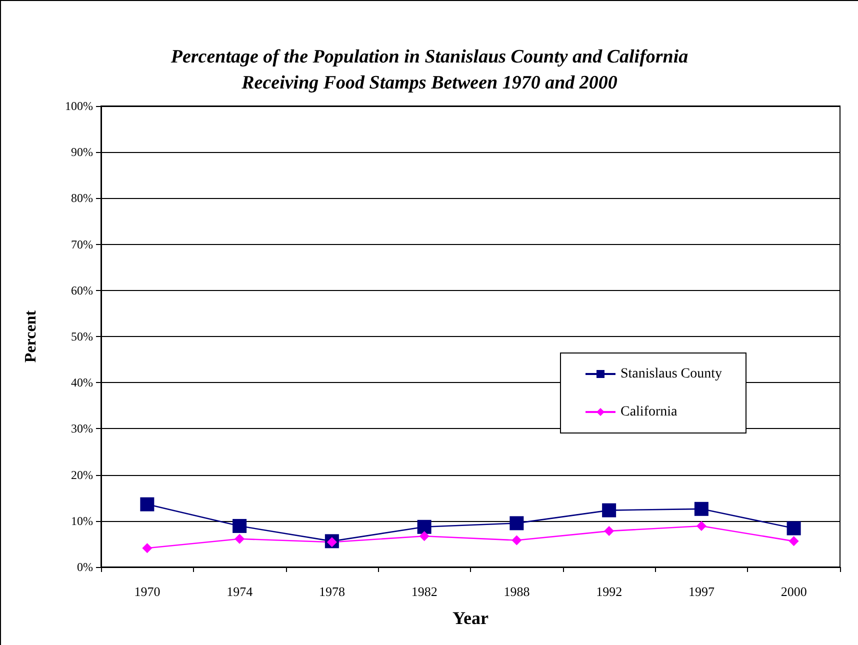  I want to click on y-tick-label: 0%, so click(85, 567).